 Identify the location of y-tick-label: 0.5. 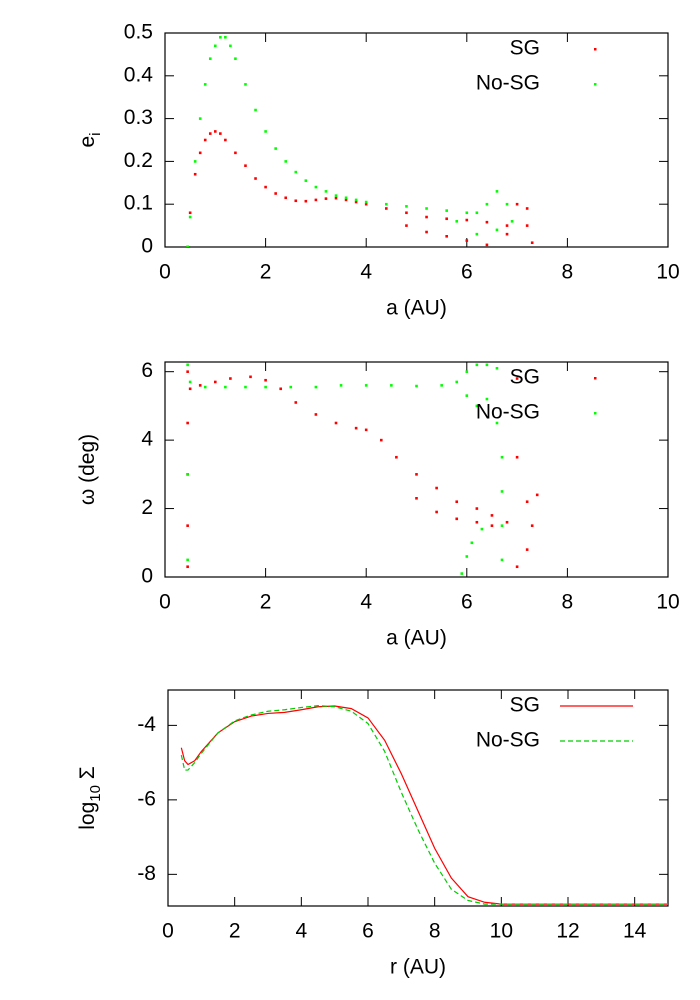
(138, 32).